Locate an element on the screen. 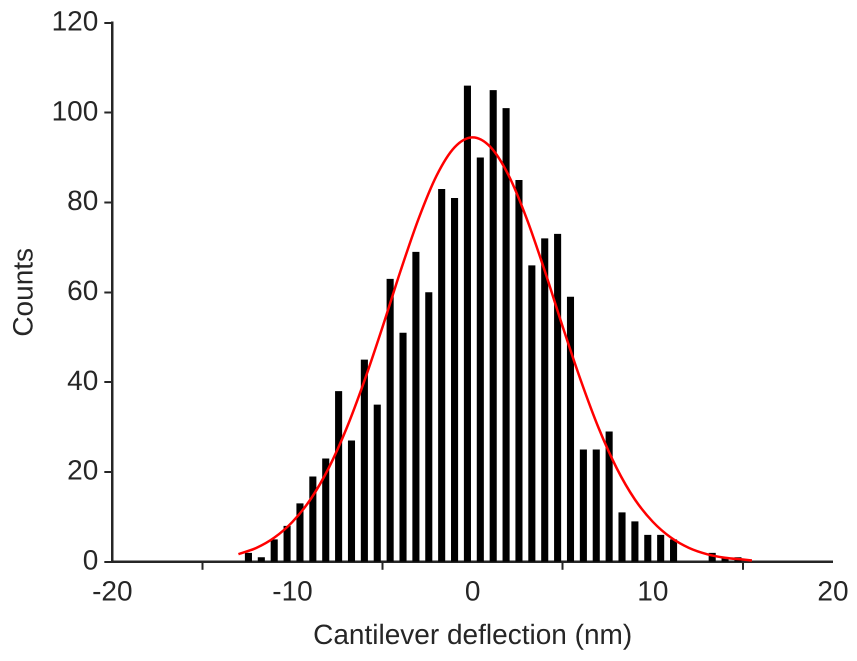 The height and width of the screenshot is (661, 857). x-tick-label: -10 is located at coordinates (292, 590).